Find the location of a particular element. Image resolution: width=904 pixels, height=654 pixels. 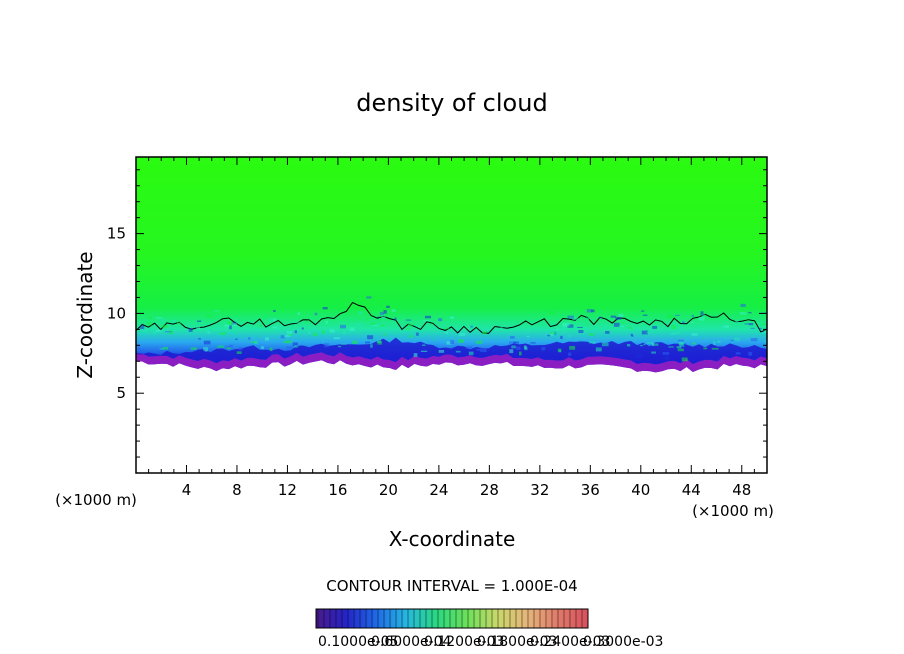

dense-cloud-base-band is located at coordinates (451, 362).